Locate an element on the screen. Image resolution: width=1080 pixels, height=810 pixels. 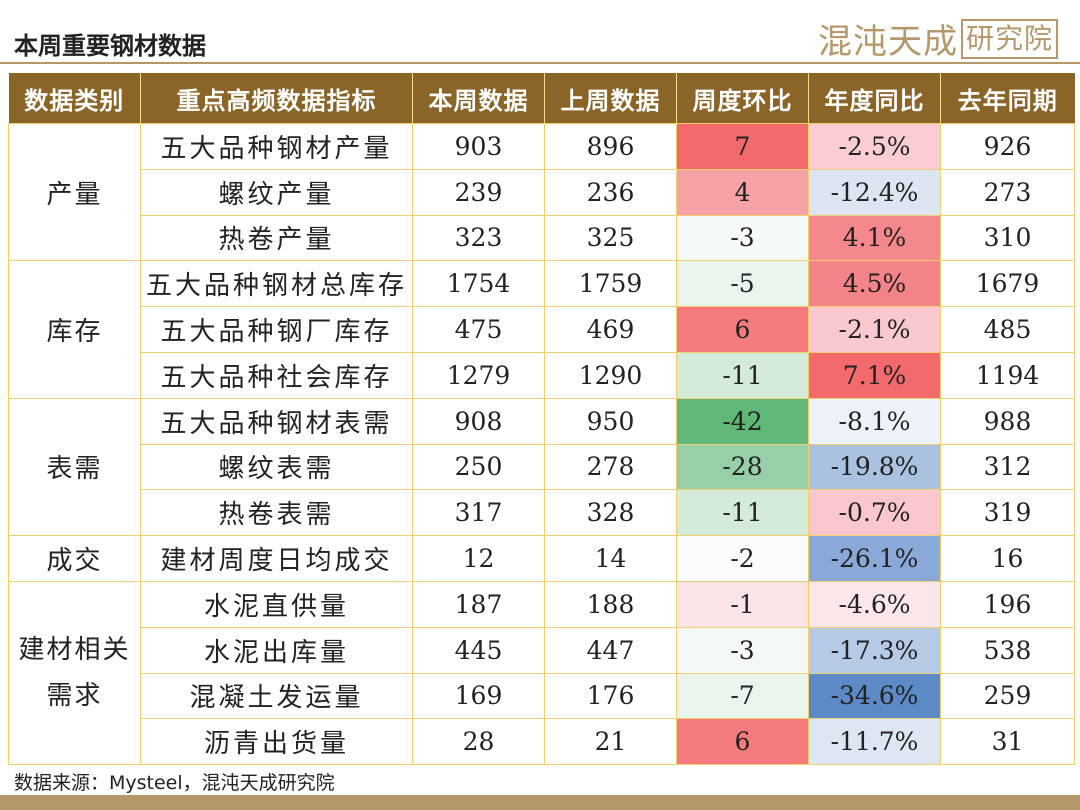
indicator-cell: 热卷表需 is located at coordinates (276, 513).